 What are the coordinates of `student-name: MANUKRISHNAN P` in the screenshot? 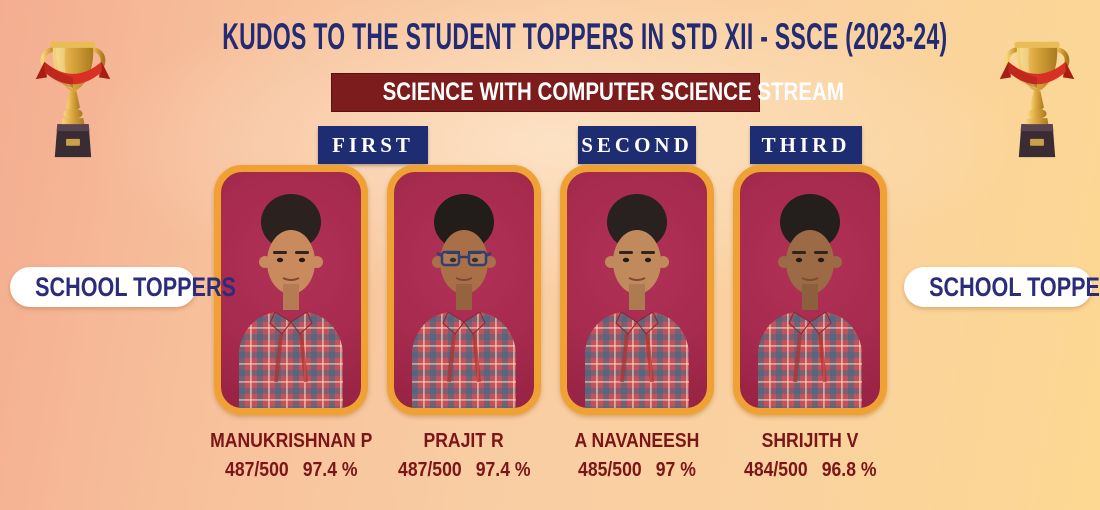 It's located at (291, 441).